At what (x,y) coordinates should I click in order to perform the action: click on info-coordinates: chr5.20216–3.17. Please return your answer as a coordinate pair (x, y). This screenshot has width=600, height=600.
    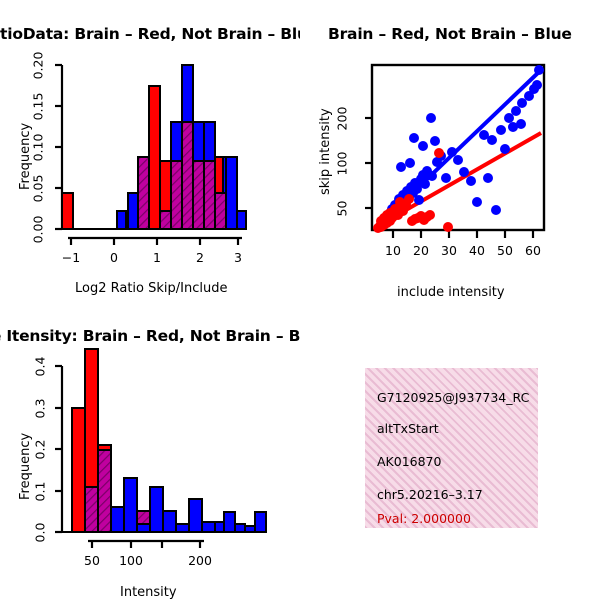
    Looking at the image, I should click on (430, 494).